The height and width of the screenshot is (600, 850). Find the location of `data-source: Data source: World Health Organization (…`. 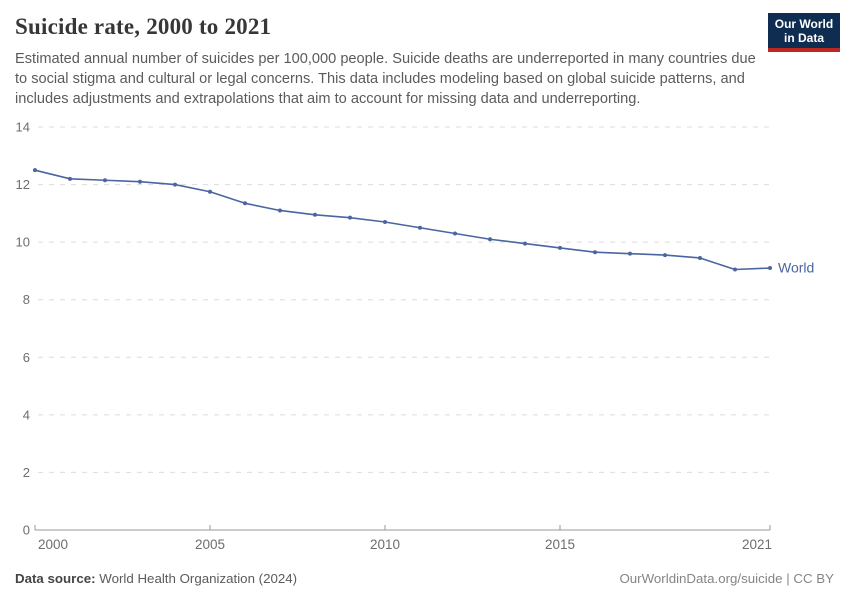

data-source: Data source: World Health Organization (… is located at coordinates (156, 578).